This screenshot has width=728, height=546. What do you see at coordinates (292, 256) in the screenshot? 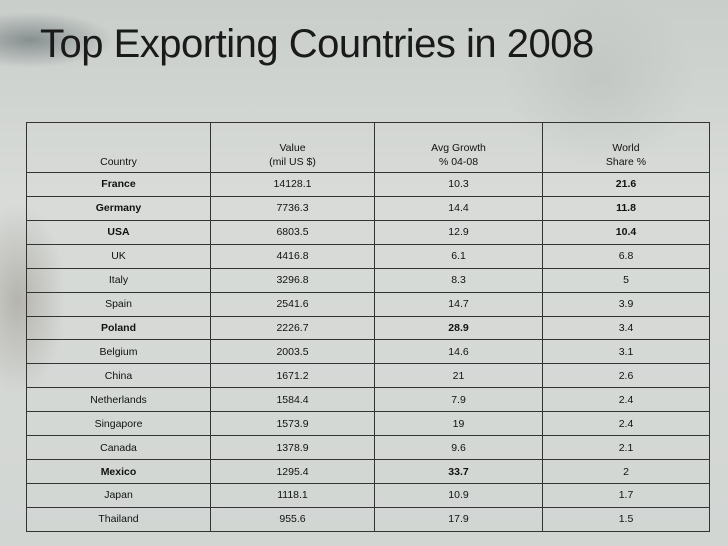
I see `cell-value: 4416.8` at bounding box center [292, 256].